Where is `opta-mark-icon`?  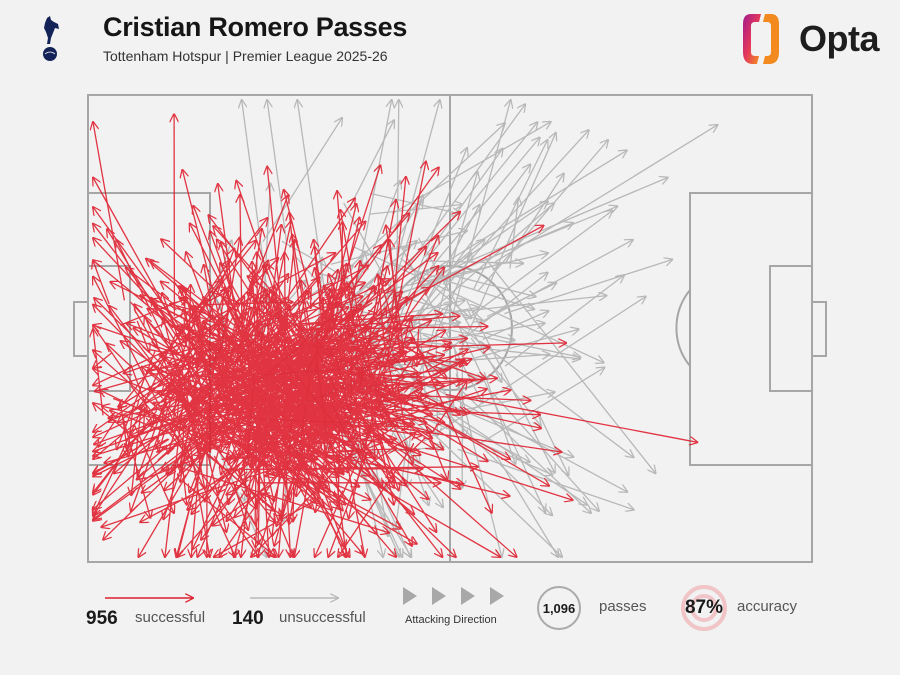 opta-mark-icon is located at coordinates (761, 39).